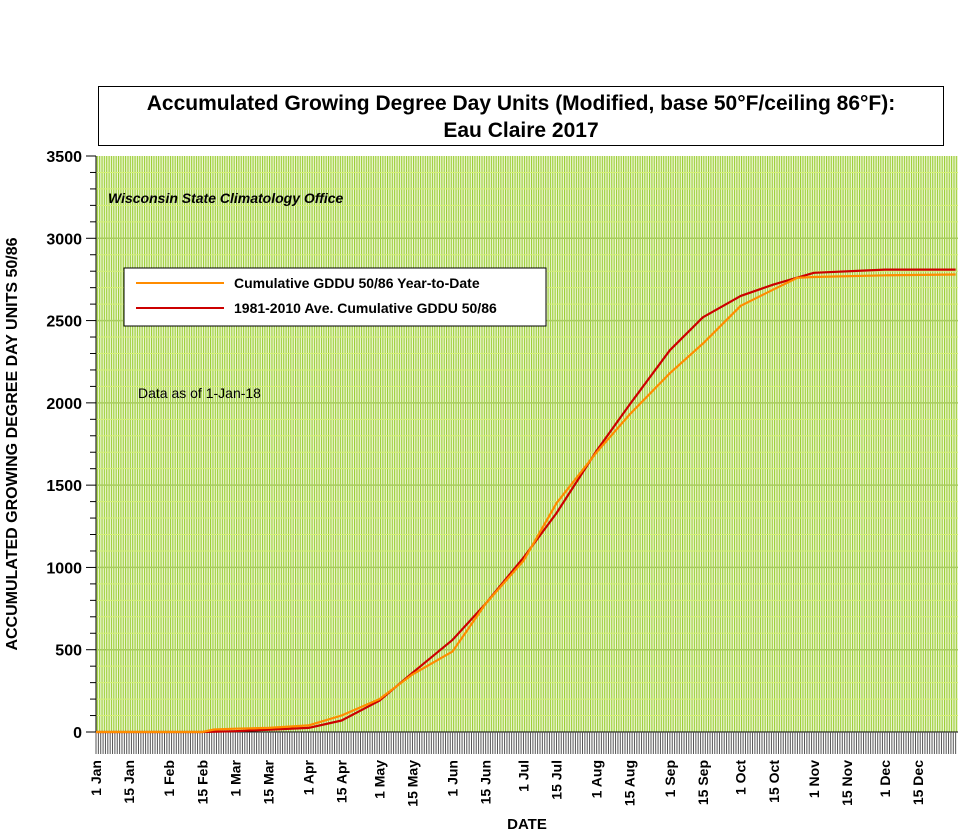 The image size is (965, 834). What do you see at coordinates (169, 778) in the screenshot?
I see `x-tick-label: 1 Feb` at bounding box center [169, 778].